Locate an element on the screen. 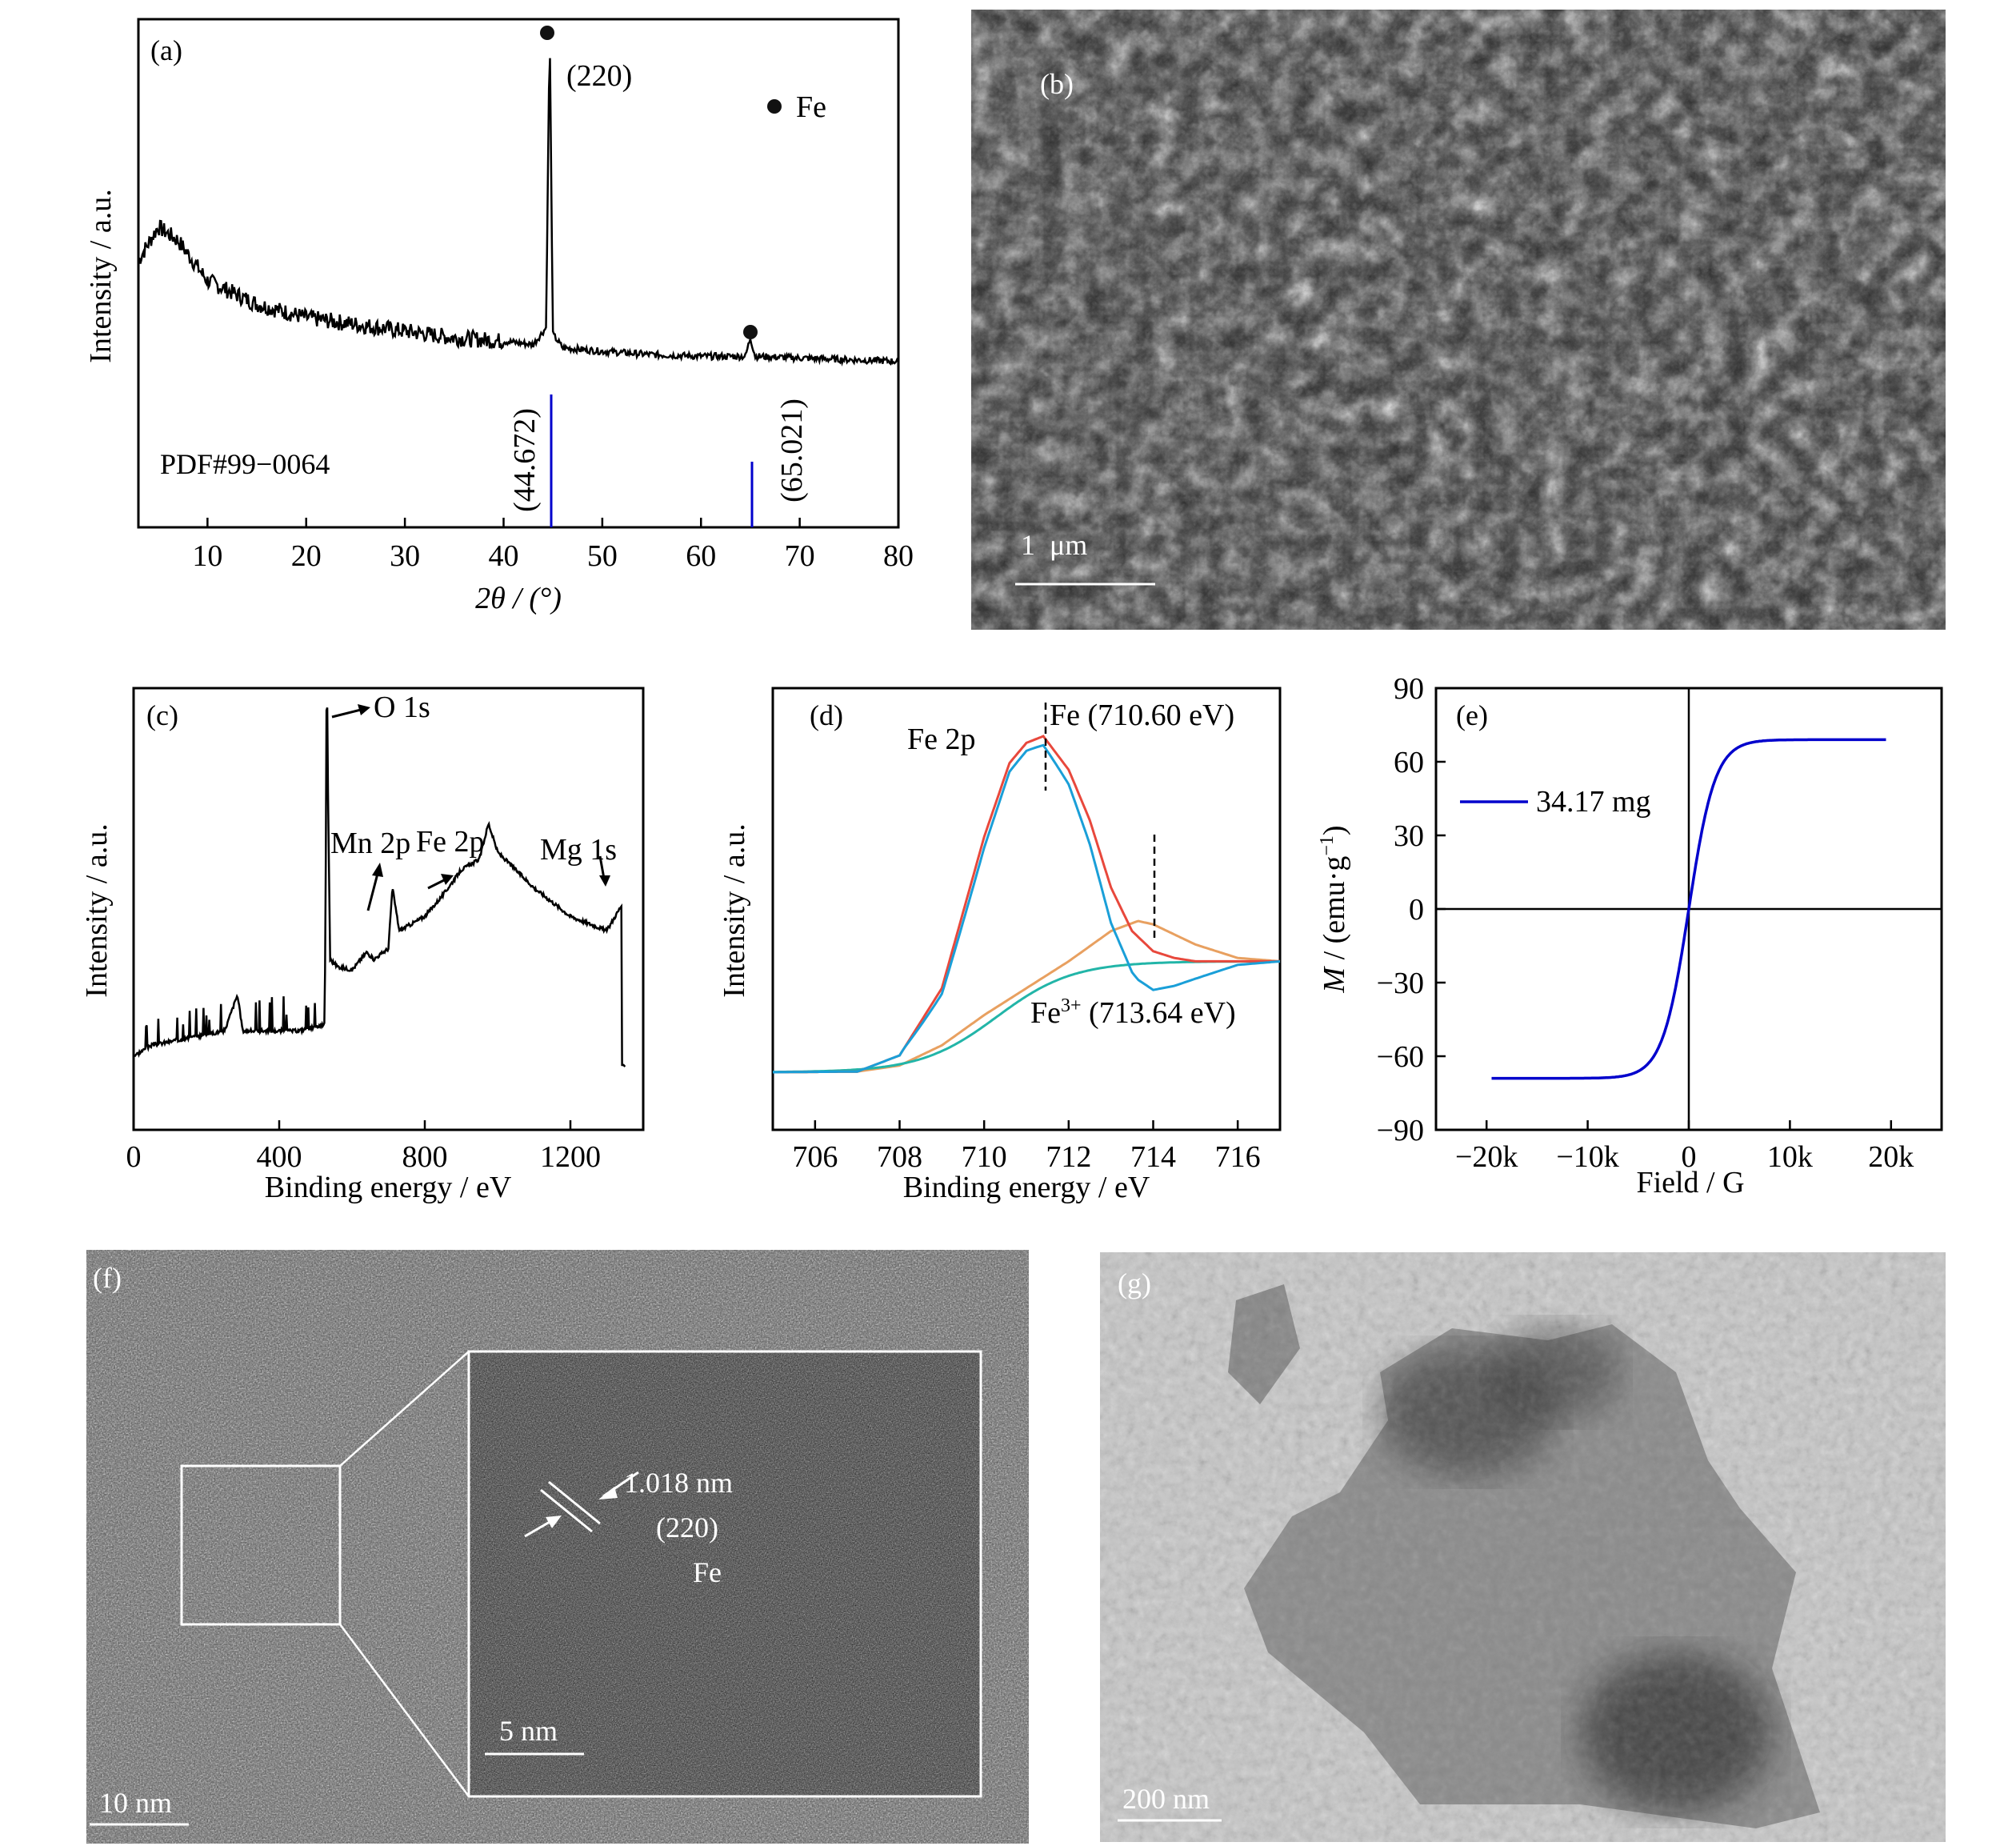  x-axis-label: 2θ / (°) is located at coordinates (518, 598).